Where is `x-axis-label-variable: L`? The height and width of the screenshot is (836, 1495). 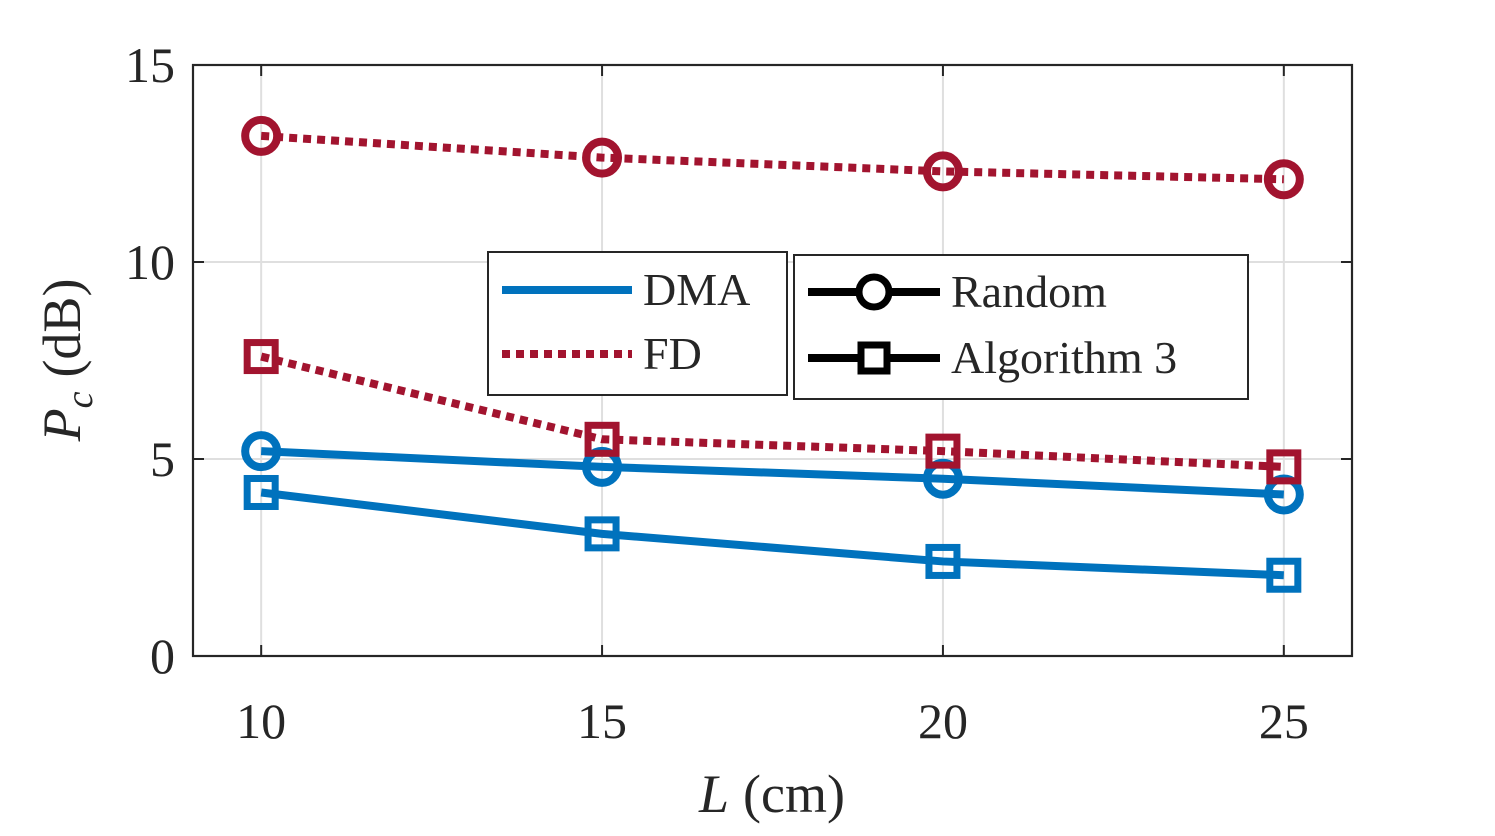 x-axis-label-variable: L is located at coordinates (713, 794).